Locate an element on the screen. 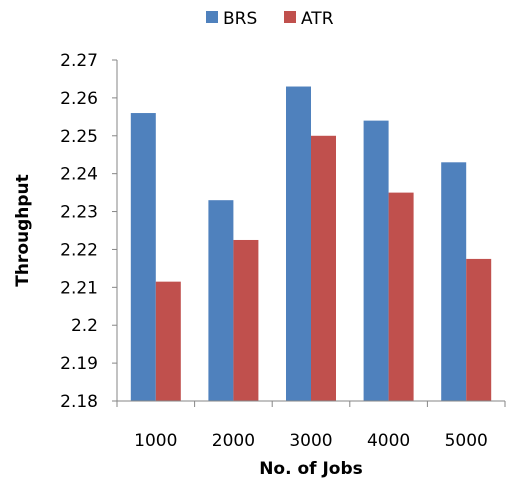  y-tick-label: 2.19 is located at coordinates (79, 364).